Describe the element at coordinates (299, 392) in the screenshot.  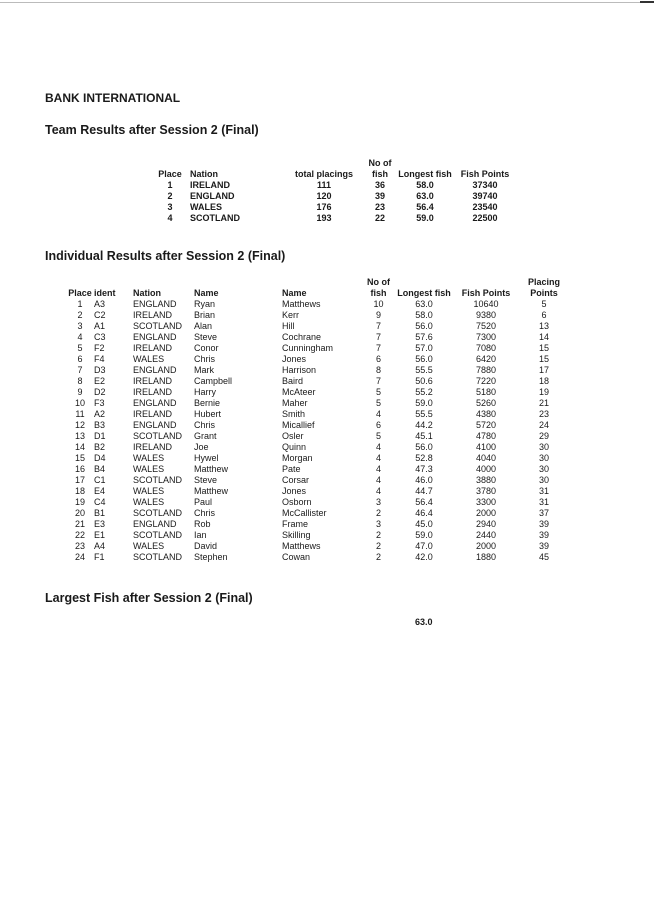
I see `cell-last-name: McAteer` at that location.